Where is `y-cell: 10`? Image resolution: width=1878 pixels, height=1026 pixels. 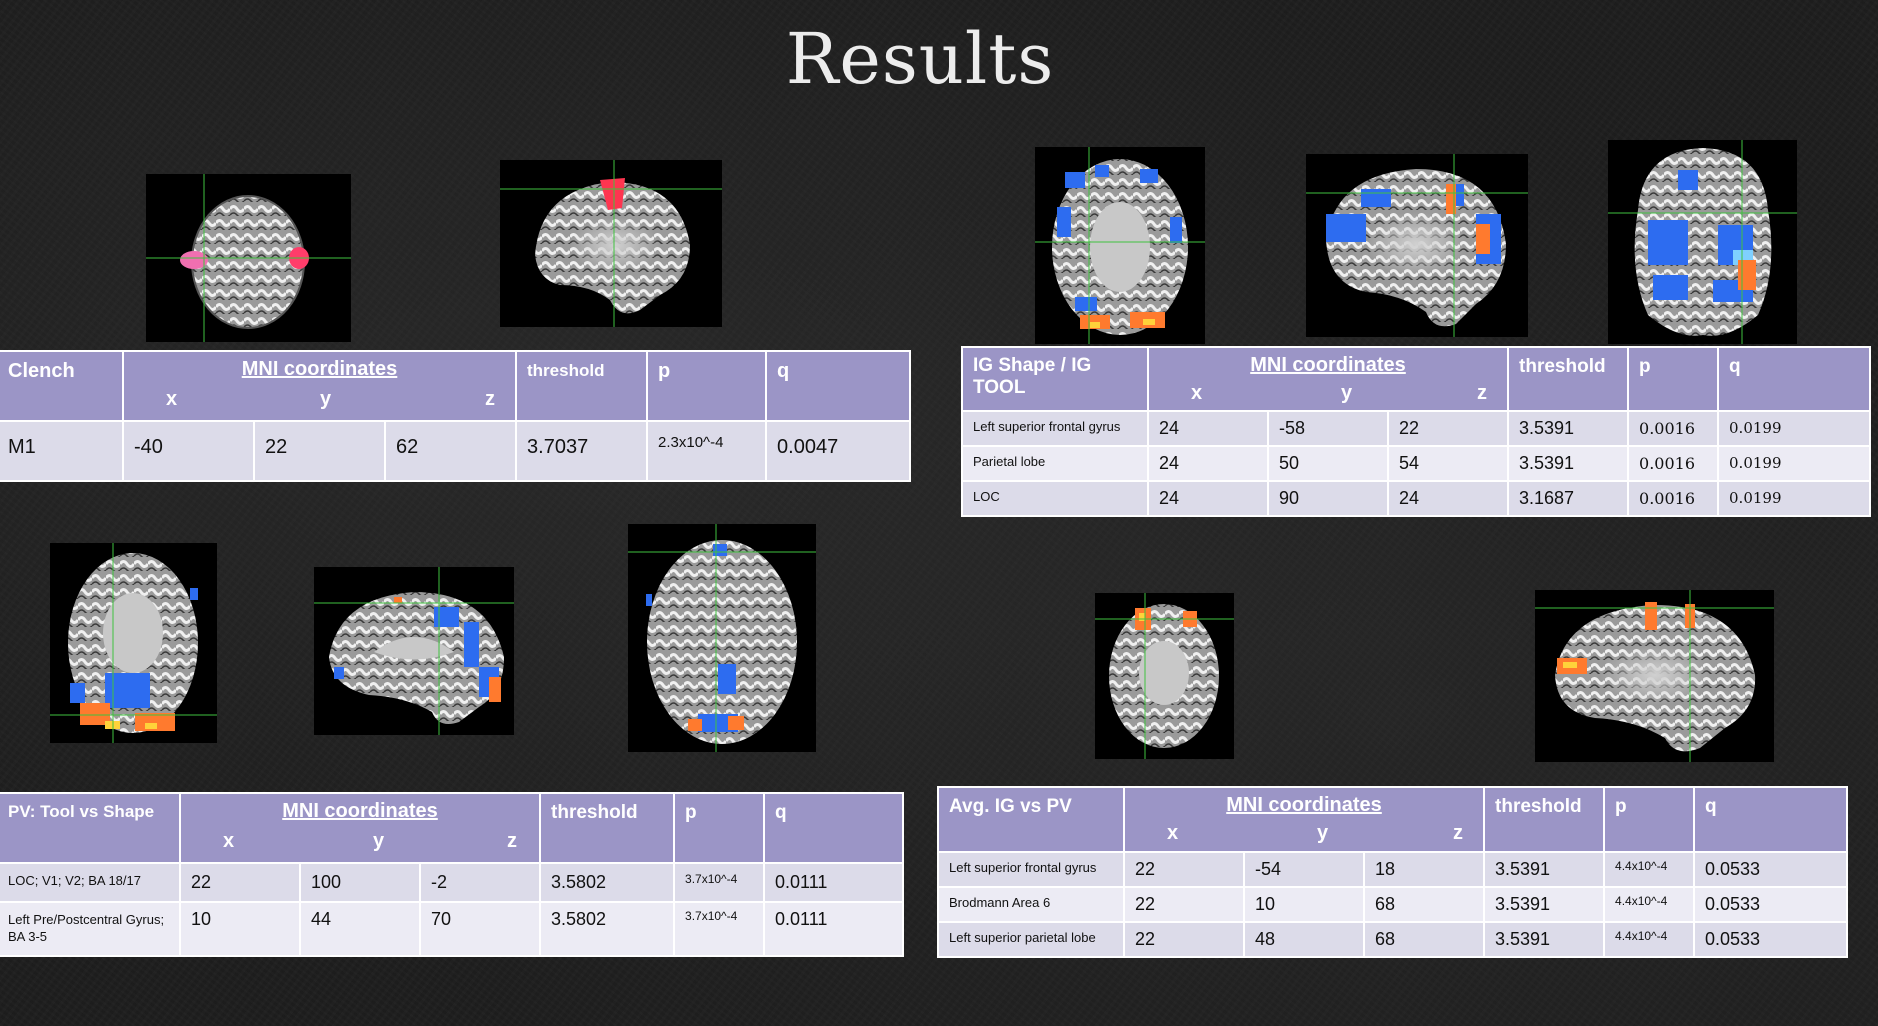
y-cell: 10 is located at coordinates (1304, 904).